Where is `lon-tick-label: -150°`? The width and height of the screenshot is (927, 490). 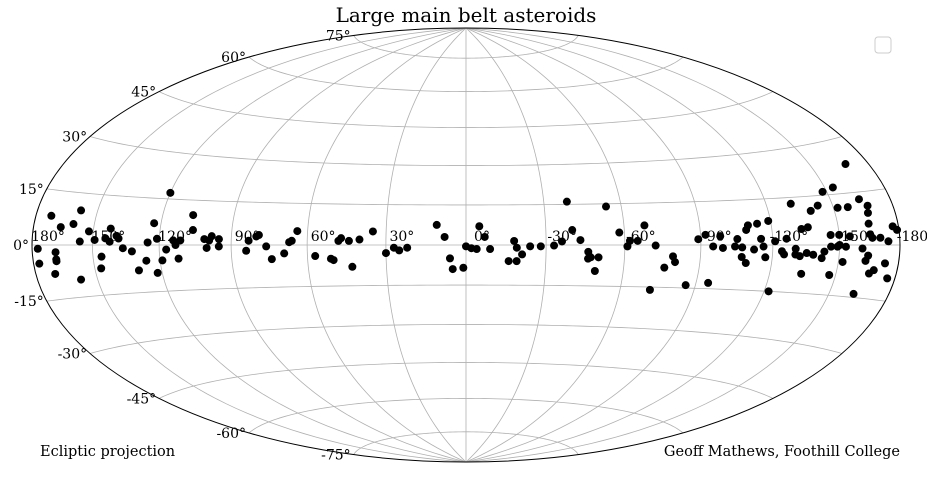 lon-tick-label: -150° is located at coordinates (855, 237).